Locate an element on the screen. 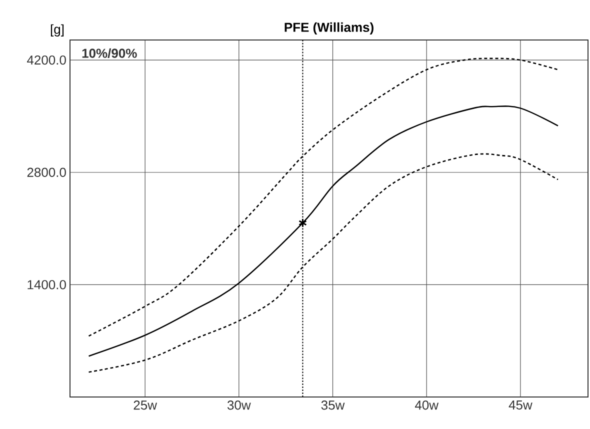  y-tick-label: 2800.0 is located at coordinates (46, 172).